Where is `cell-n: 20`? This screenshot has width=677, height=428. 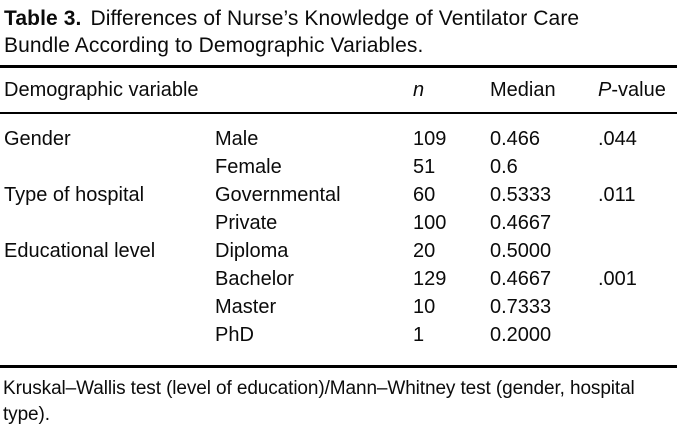
cell-n: 20 is located at coordinates (424, 250).